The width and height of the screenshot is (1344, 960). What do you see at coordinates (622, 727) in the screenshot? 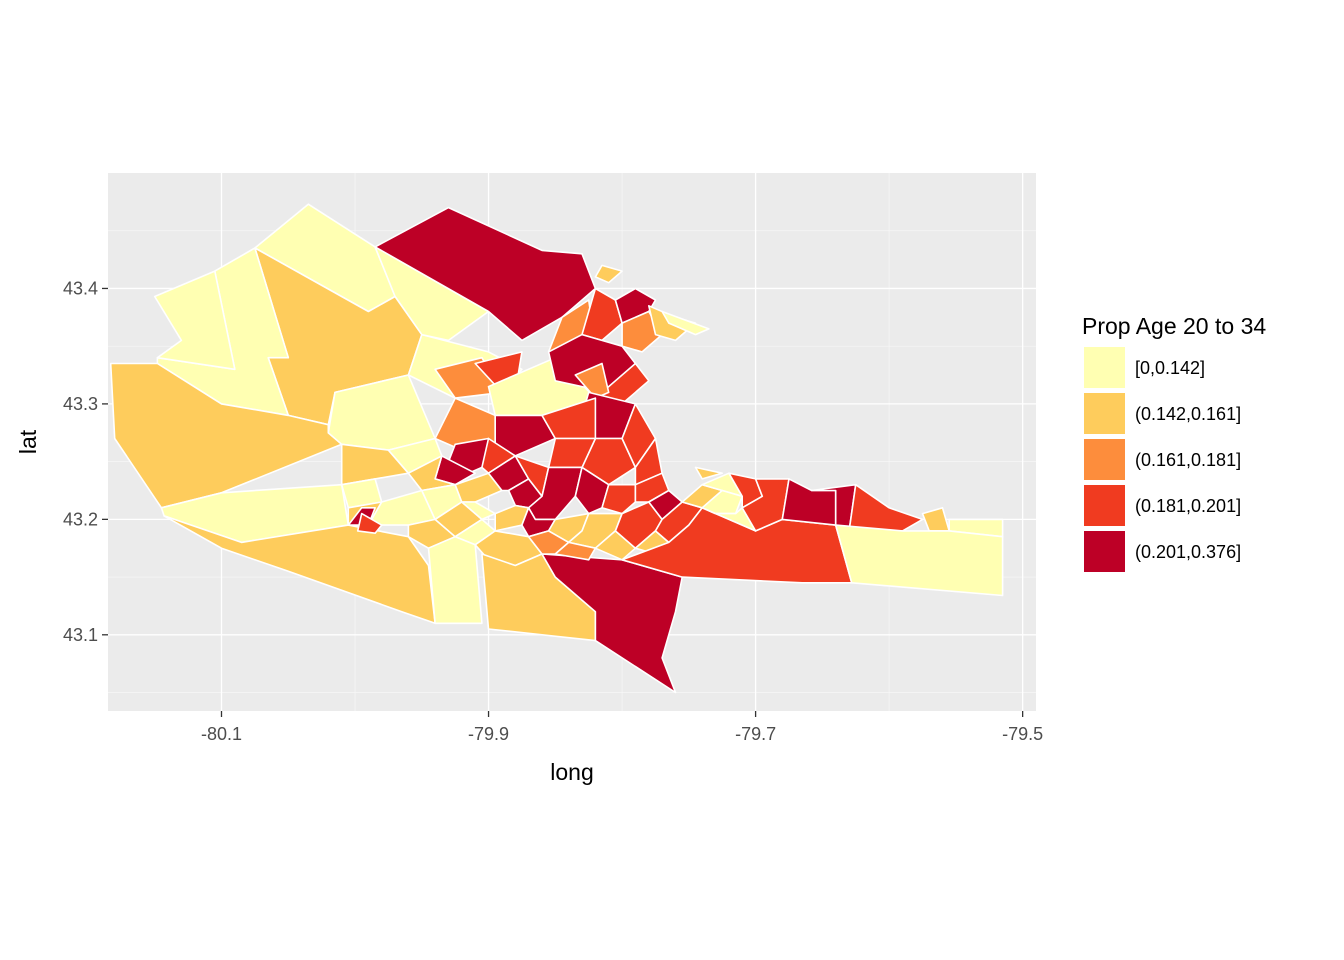
I see `x-axis: -80.1 -79.9 -79.7 -79.5` at bounding box center [622, 727].